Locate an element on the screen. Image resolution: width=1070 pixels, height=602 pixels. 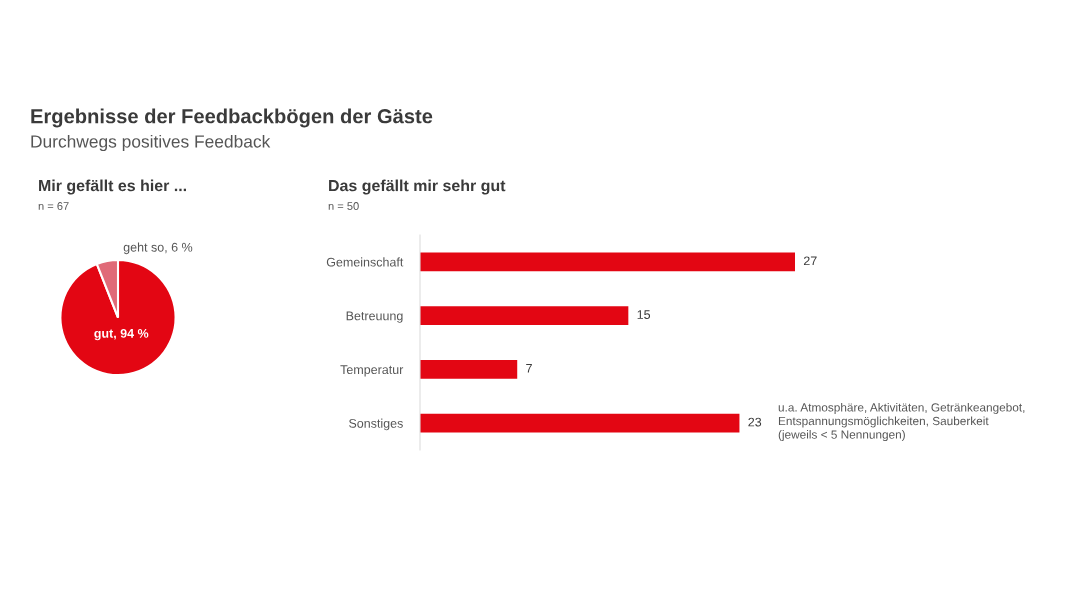
y-tick-label: Sonstiges is located at coordinates (376, 424).